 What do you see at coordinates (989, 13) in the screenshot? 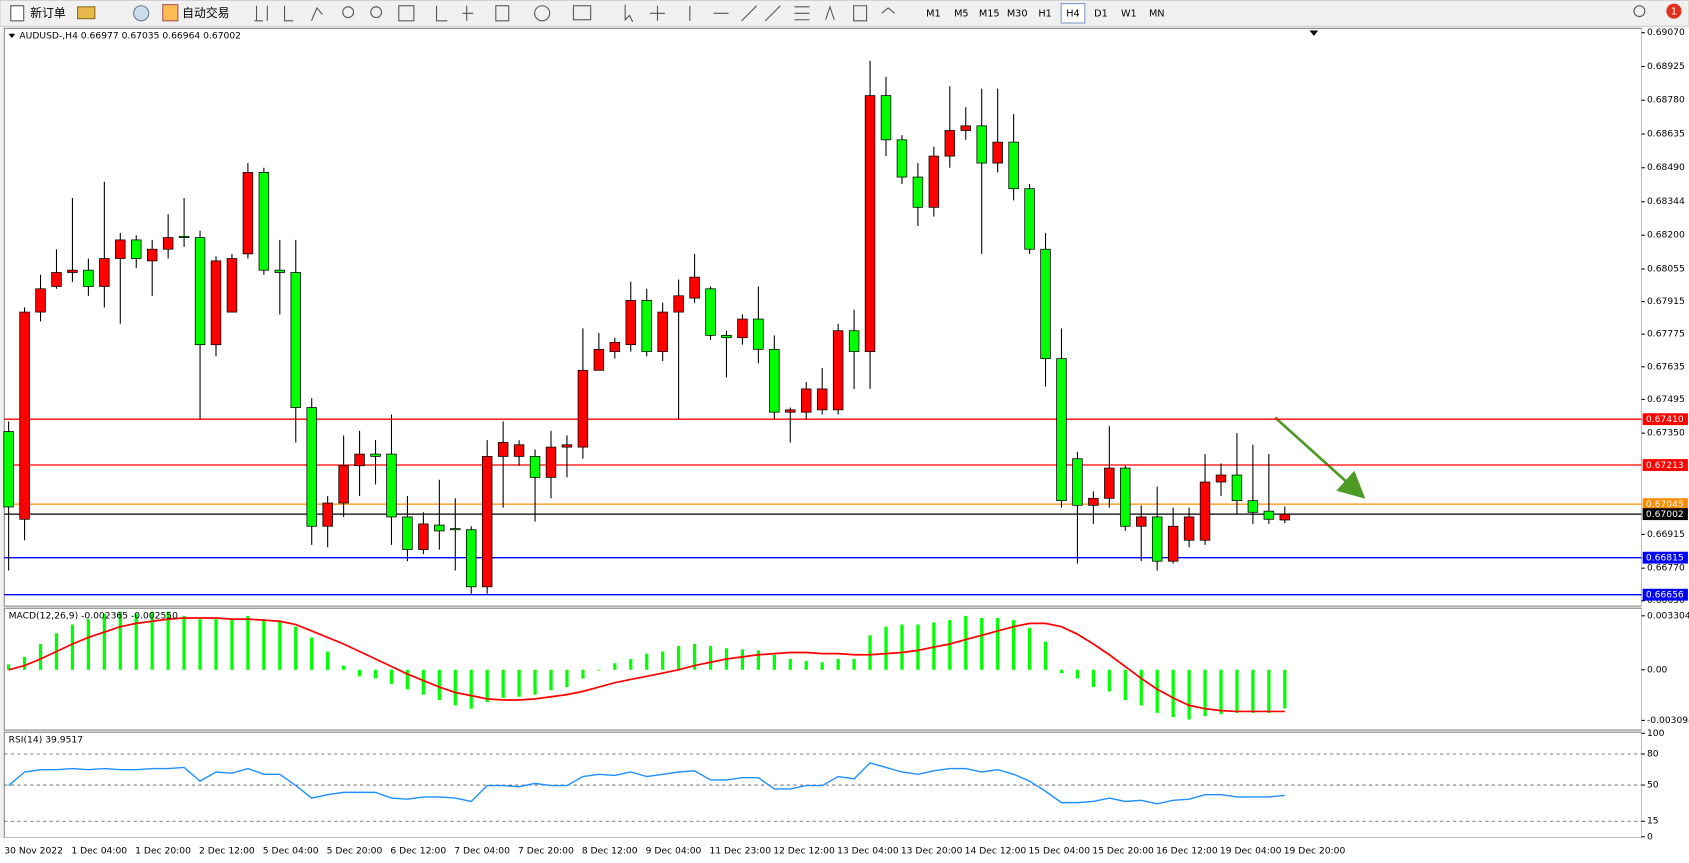
I see `timeframe-button: M15` at bounding box center [989, 13].